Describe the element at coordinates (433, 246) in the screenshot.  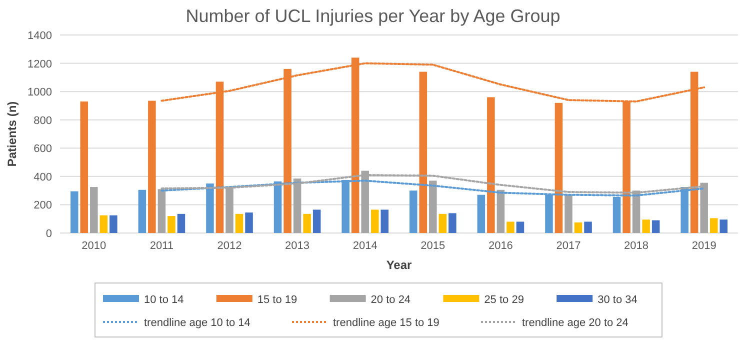
I see `x-tick-label: 2015` at that location.